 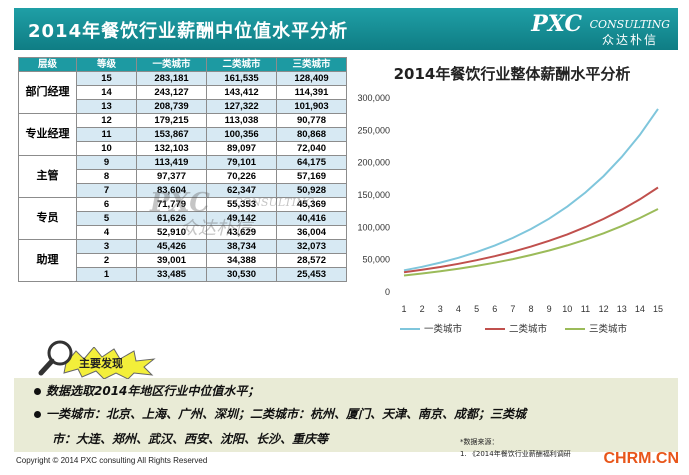 I want to click on header-tier3: 三类城市, so click(x=311, y=64).